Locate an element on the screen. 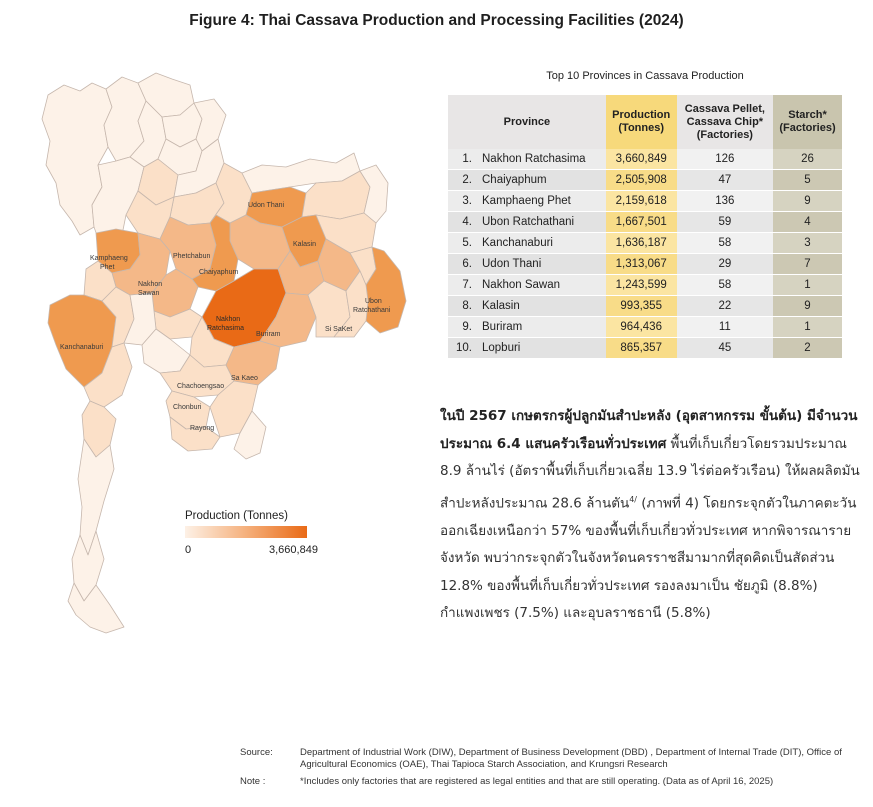 The height and width of the screenshot is (807, 873). table-row: 3. Kamphaeng Phet 2,159,618 136 9 is located at coordinates (645, 201).